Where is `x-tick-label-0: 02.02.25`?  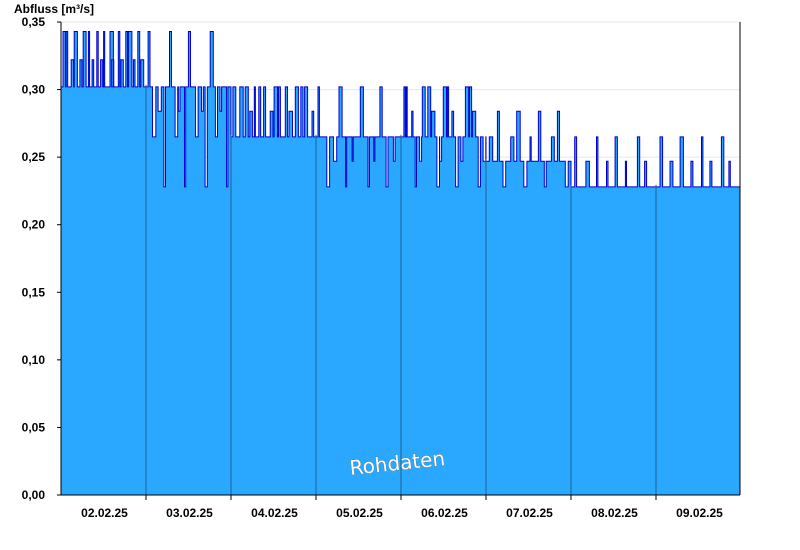
x-tick-label-0: 02.02.25 is located at coordinates (104, 513).